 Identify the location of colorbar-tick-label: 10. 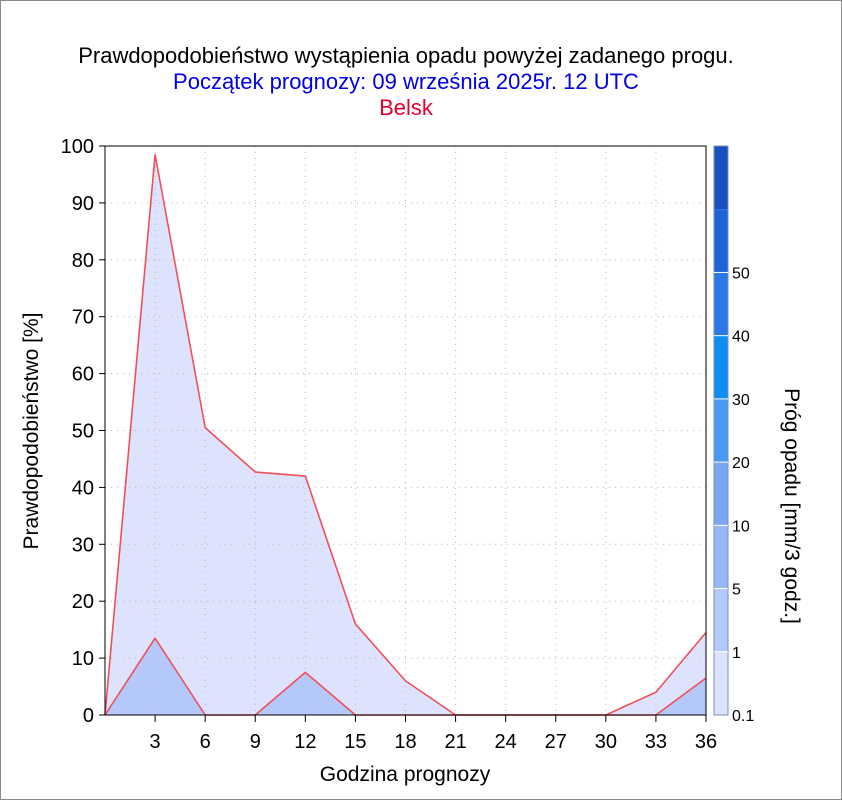
(741, 526).